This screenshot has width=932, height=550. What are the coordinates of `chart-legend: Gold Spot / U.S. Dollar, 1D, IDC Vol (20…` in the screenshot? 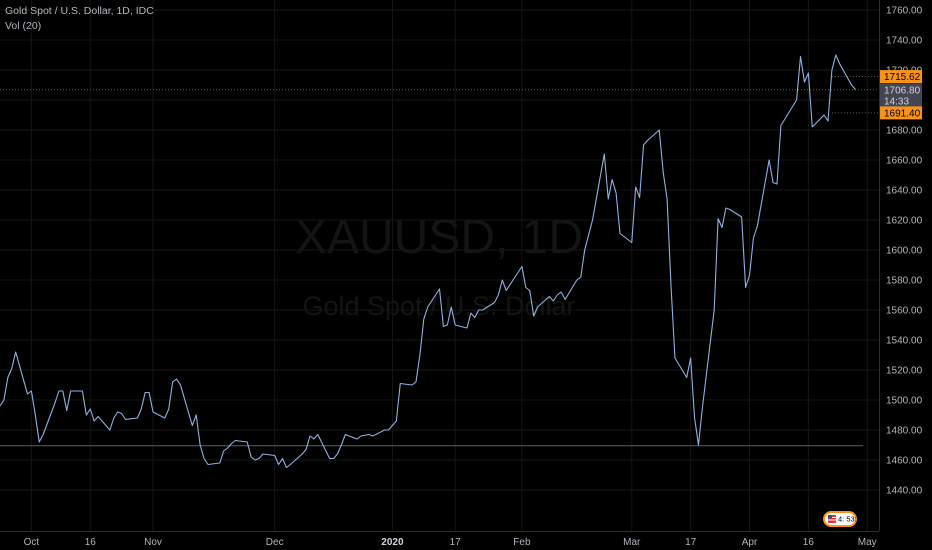 It's located at (79, 19).